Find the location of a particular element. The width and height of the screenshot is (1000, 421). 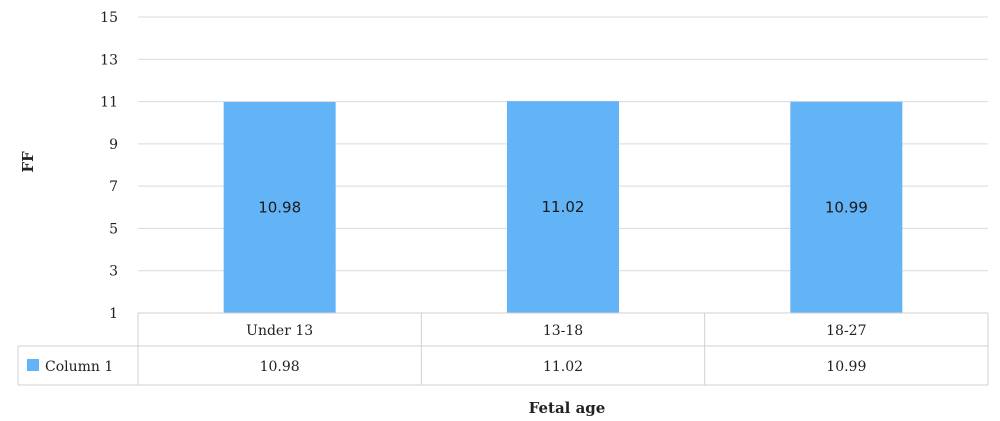

bar-data-label: 10.98 is located at coordinates (279, 207).